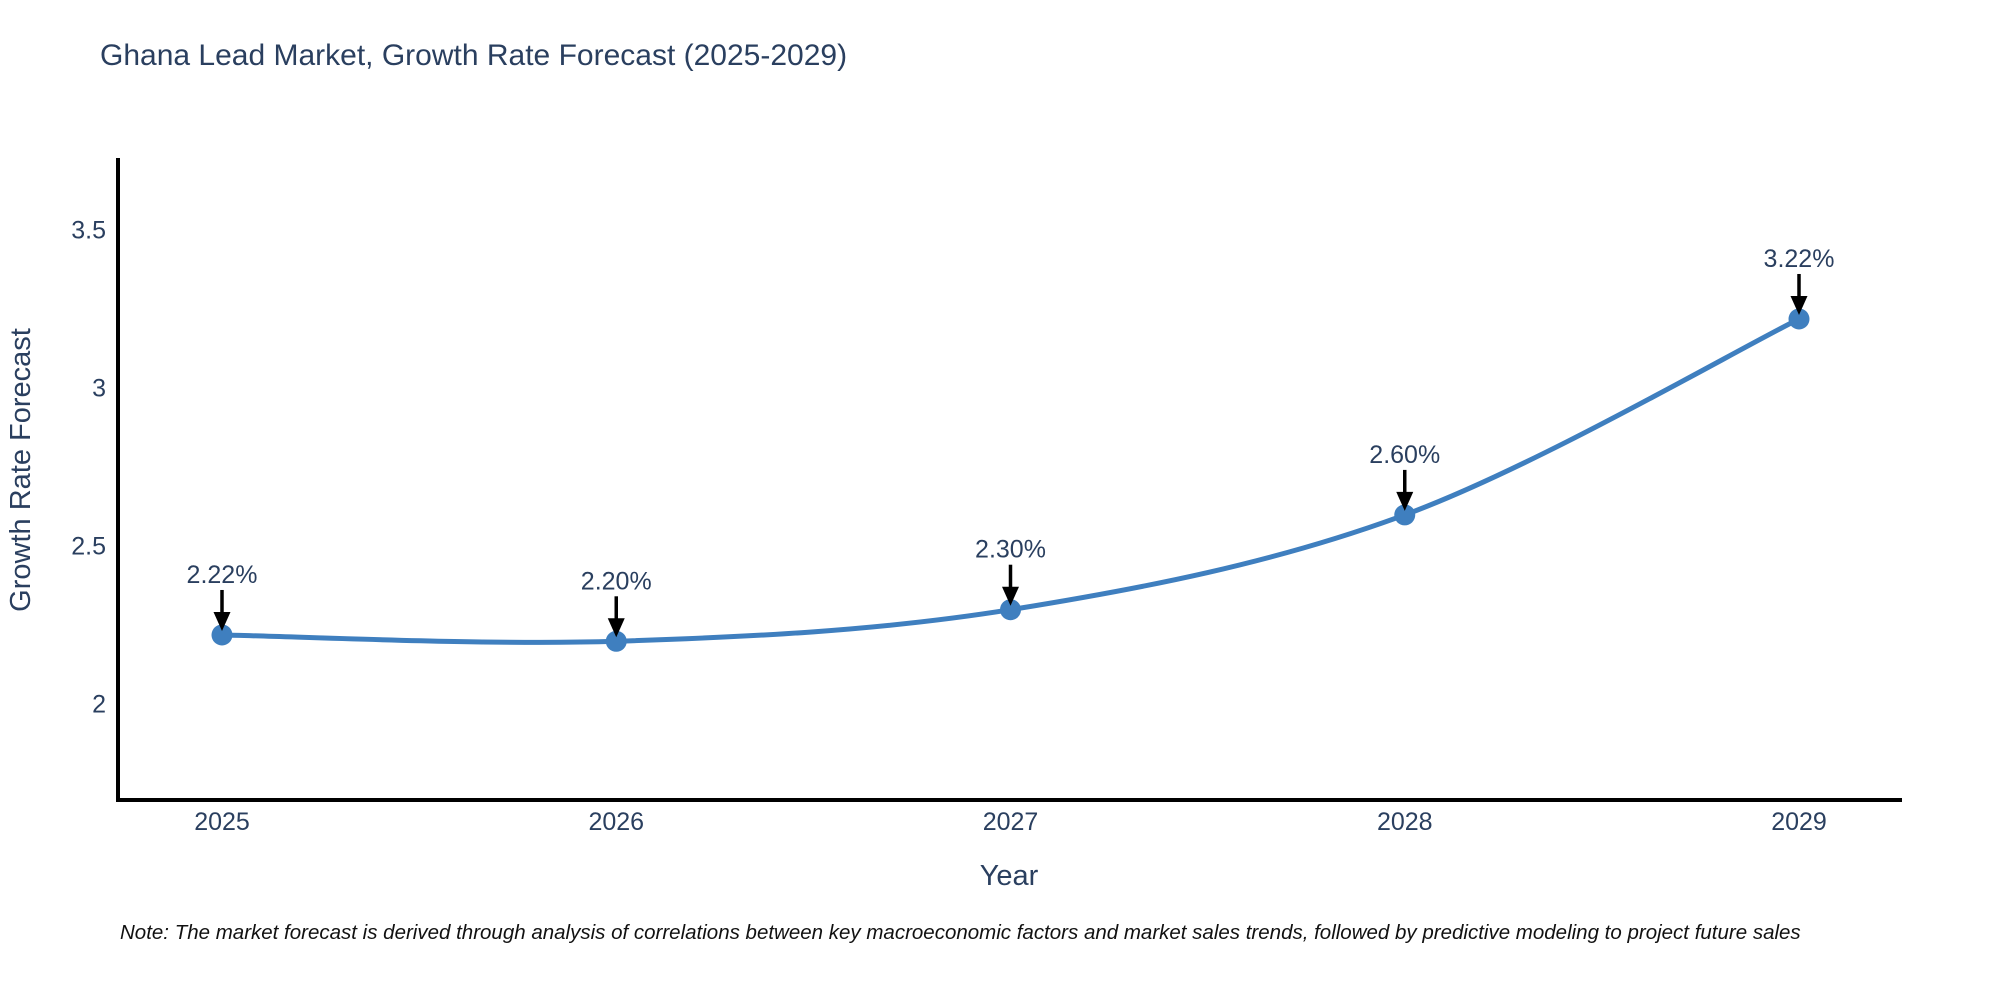  I want to click on annotation-label: 2.20%, so click(616, 581).